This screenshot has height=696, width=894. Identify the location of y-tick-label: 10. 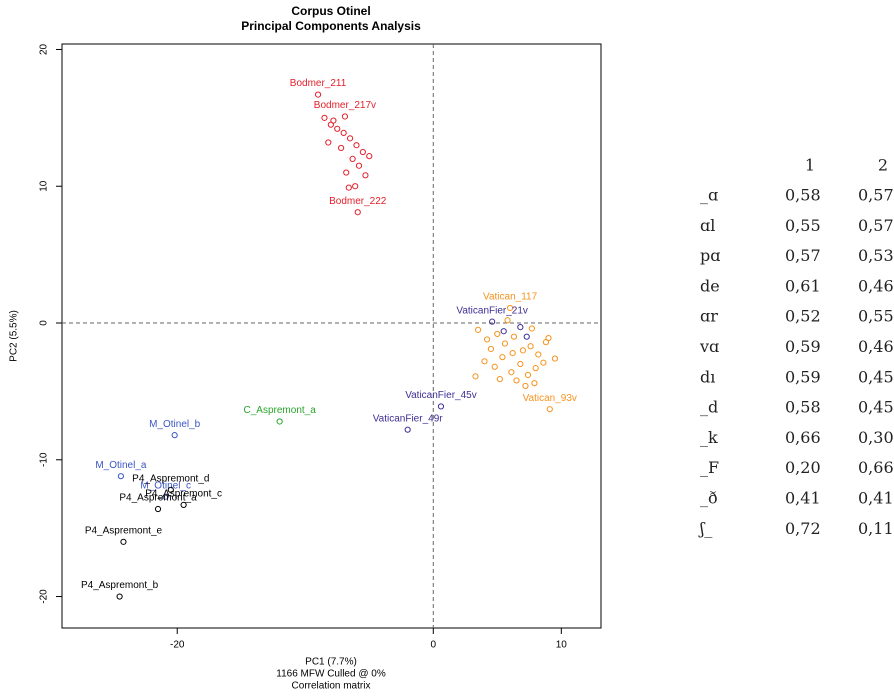
(44, 186).